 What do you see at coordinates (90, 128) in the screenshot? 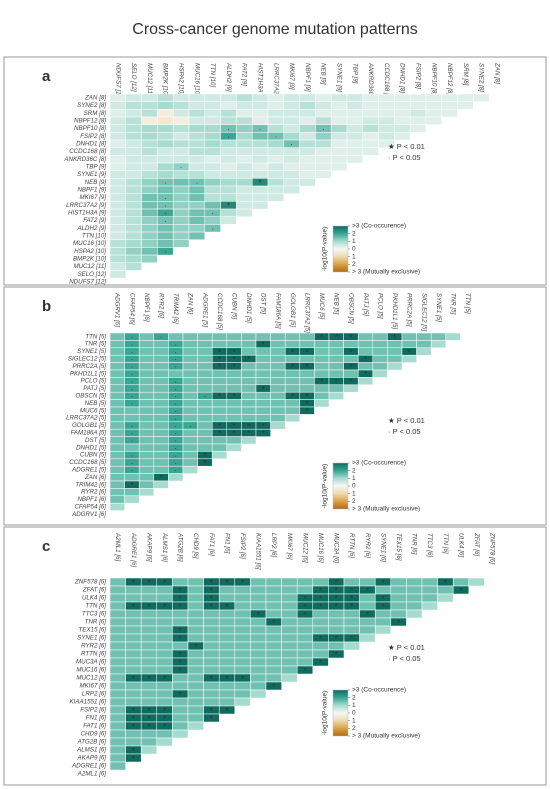
I see `row-label: NBPF10 [8]` at bounding box center [90, 128].